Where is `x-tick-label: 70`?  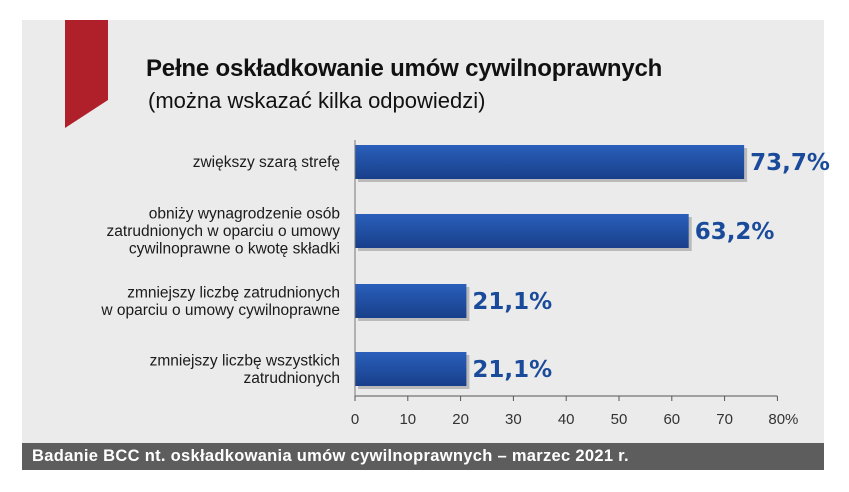 x-tick-label: 70 is located at coordinates (724, 419).